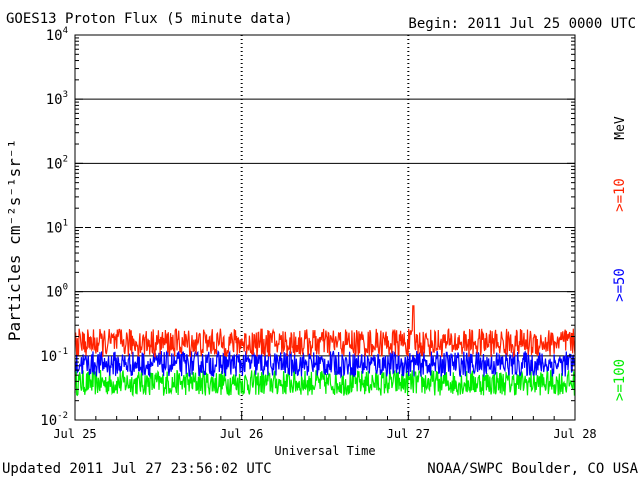 The height and width of the screenshot is (480, 640). What do you see at coordinates (149, 19) in the screenshot?
I see `chart-title: GOES13 Proton Flux (5 minute data)` at bounding box center [149, 19].